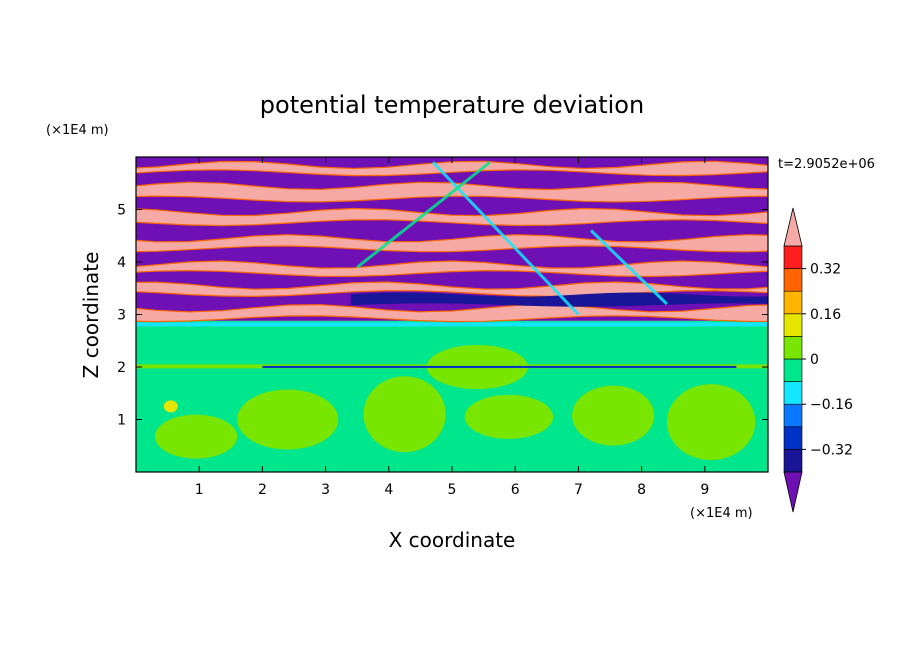 The image size is (904, 654). Describe the element at coordinates (559, 299) in the screenshot. I see `deep-band` at that location.